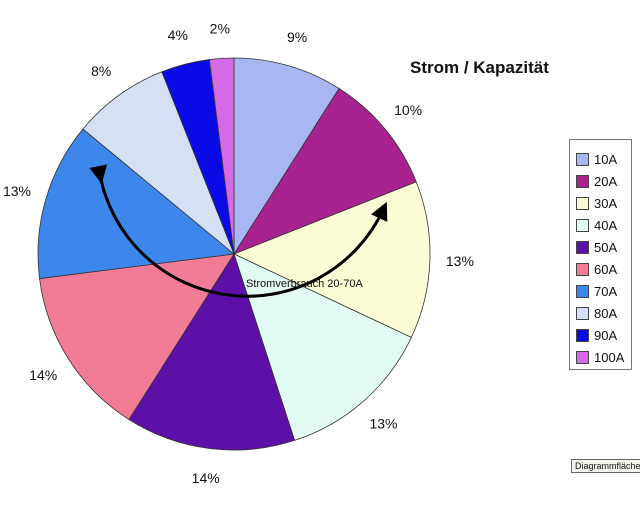  I want to click on legend-item-10a: 10A, so click(600, 159).